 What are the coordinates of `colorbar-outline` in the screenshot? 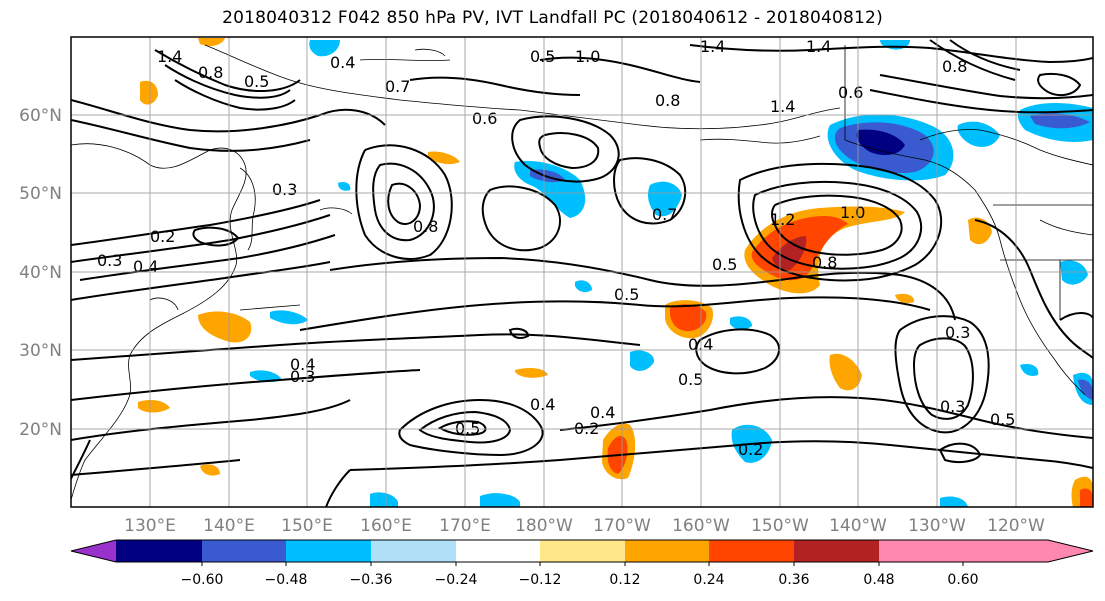 It's located at (582, 551).